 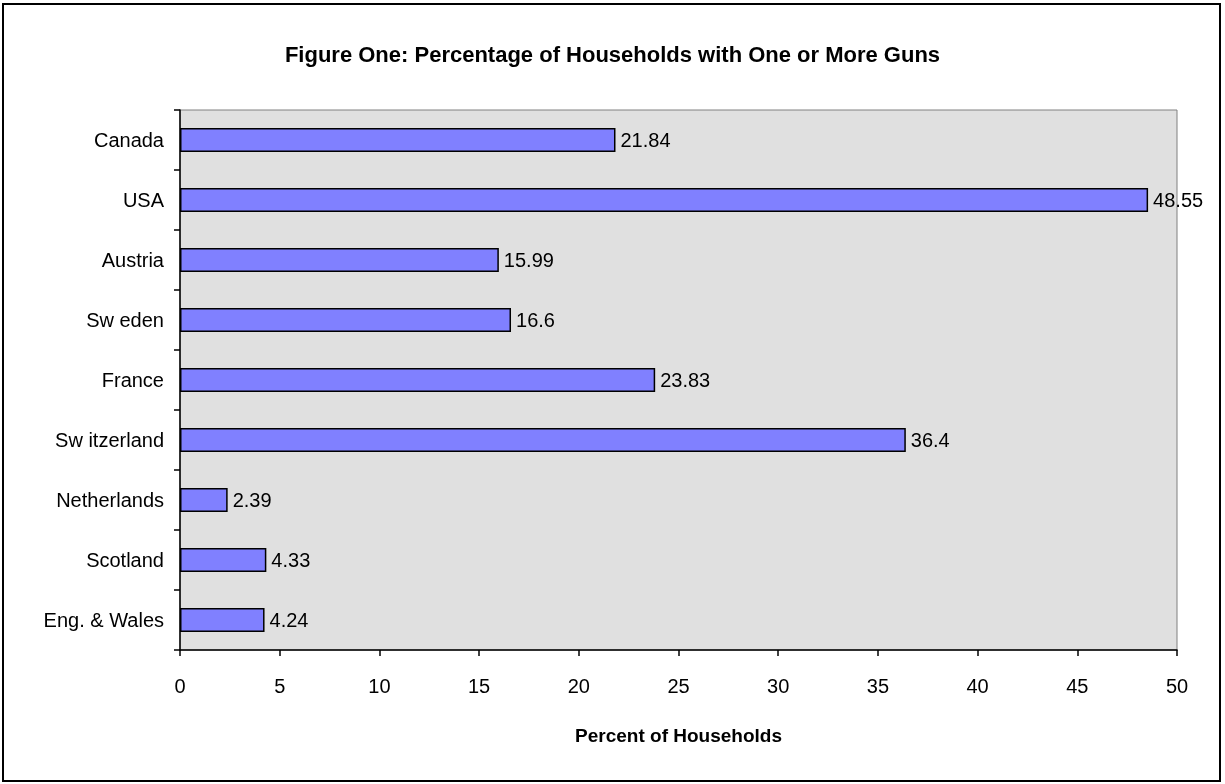 What do you see at coordinates (132, 380) in the screenshot?
I see `y-tick-label: France` at bounding box center [132, 380].